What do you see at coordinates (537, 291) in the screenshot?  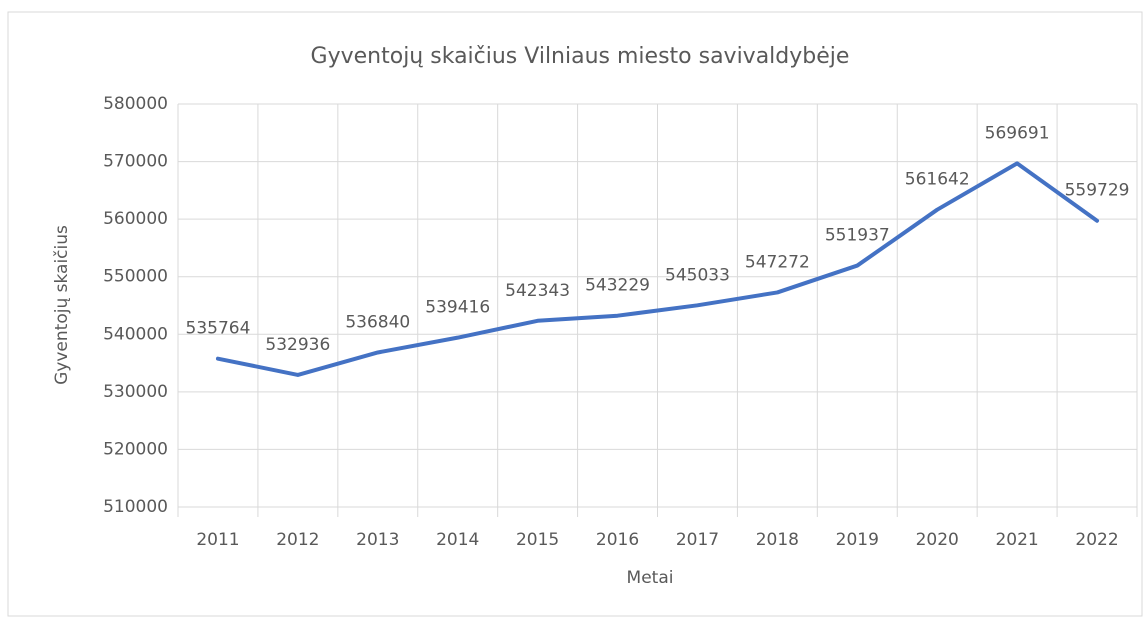 I see `data-label: 542343` at bounding box center [537, 291].